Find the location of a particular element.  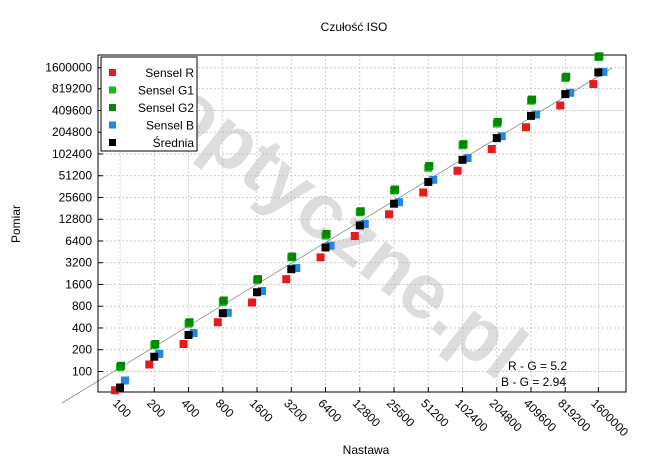

x-tick-label: 3200 is located at coordinates (295, 410).